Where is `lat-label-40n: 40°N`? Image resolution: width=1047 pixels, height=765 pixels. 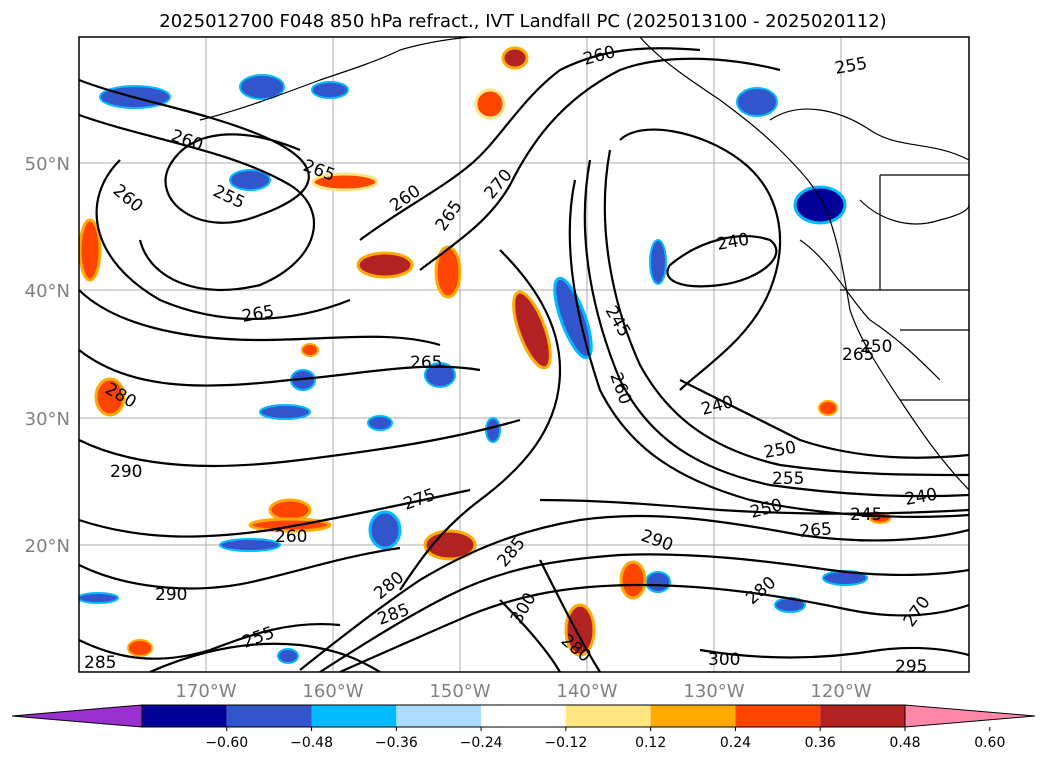
lat-label-40n: 40°N is located at coordinates (47, 291).